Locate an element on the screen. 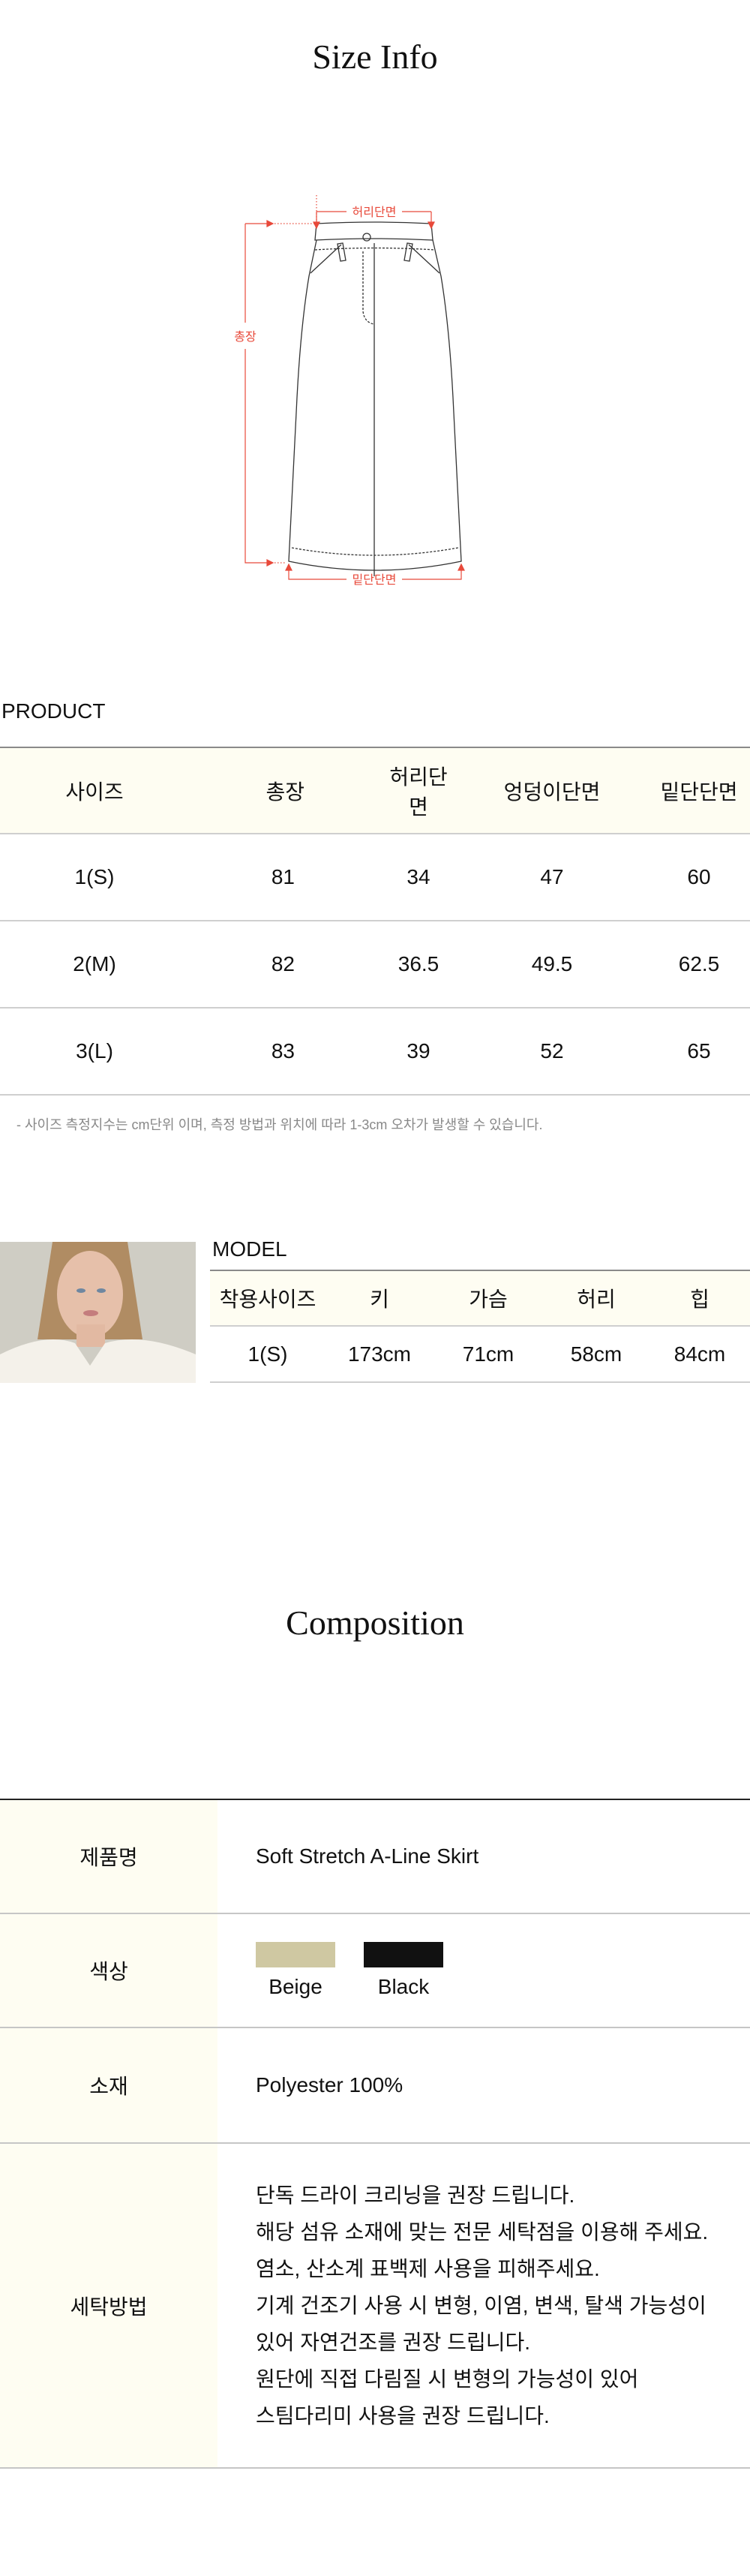  table-header-row: 착용사이즈 키 가슴 허리 힙 is located at coordinates (480, 1298).